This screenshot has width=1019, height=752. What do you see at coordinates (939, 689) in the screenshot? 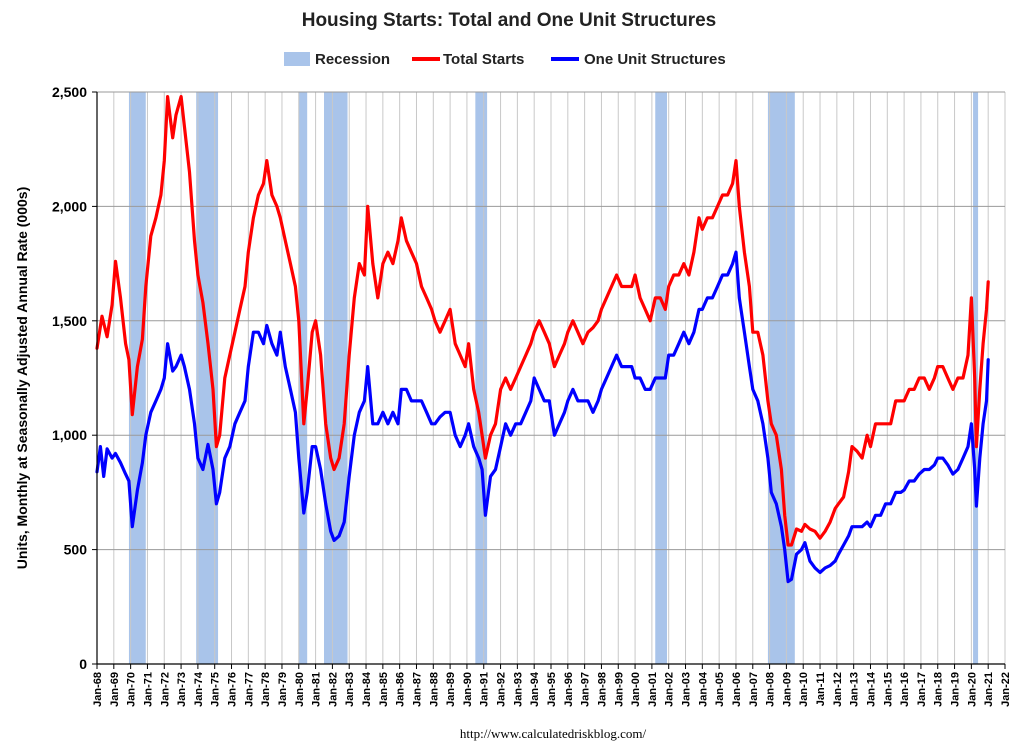
I see `x-tick-label-51: Jan-18` at bounding box center [939, 689].